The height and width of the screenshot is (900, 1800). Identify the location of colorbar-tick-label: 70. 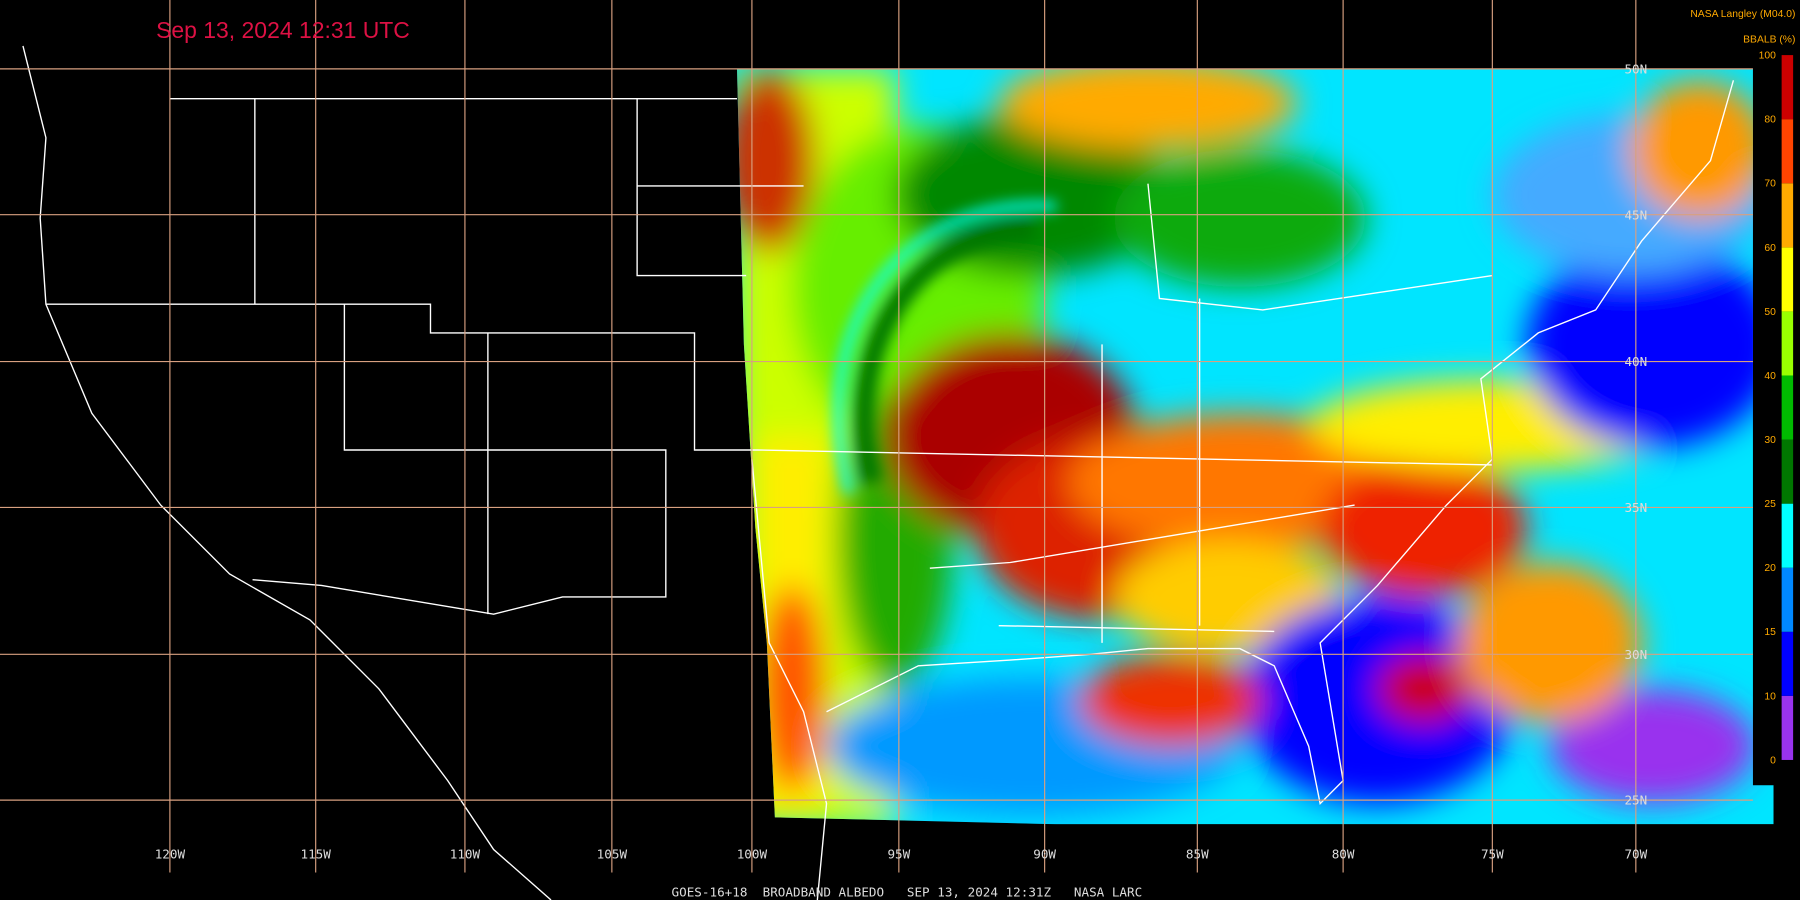
(1770, 184).